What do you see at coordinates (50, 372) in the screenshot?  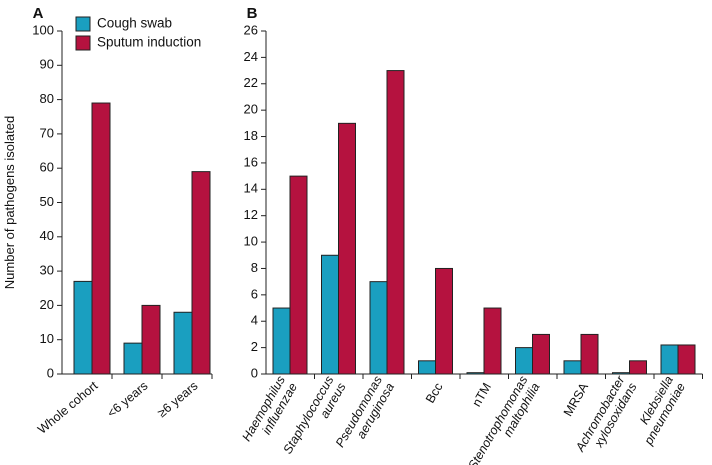 I see `y-tick-label-A: 0` at bounding box center [50, 372].